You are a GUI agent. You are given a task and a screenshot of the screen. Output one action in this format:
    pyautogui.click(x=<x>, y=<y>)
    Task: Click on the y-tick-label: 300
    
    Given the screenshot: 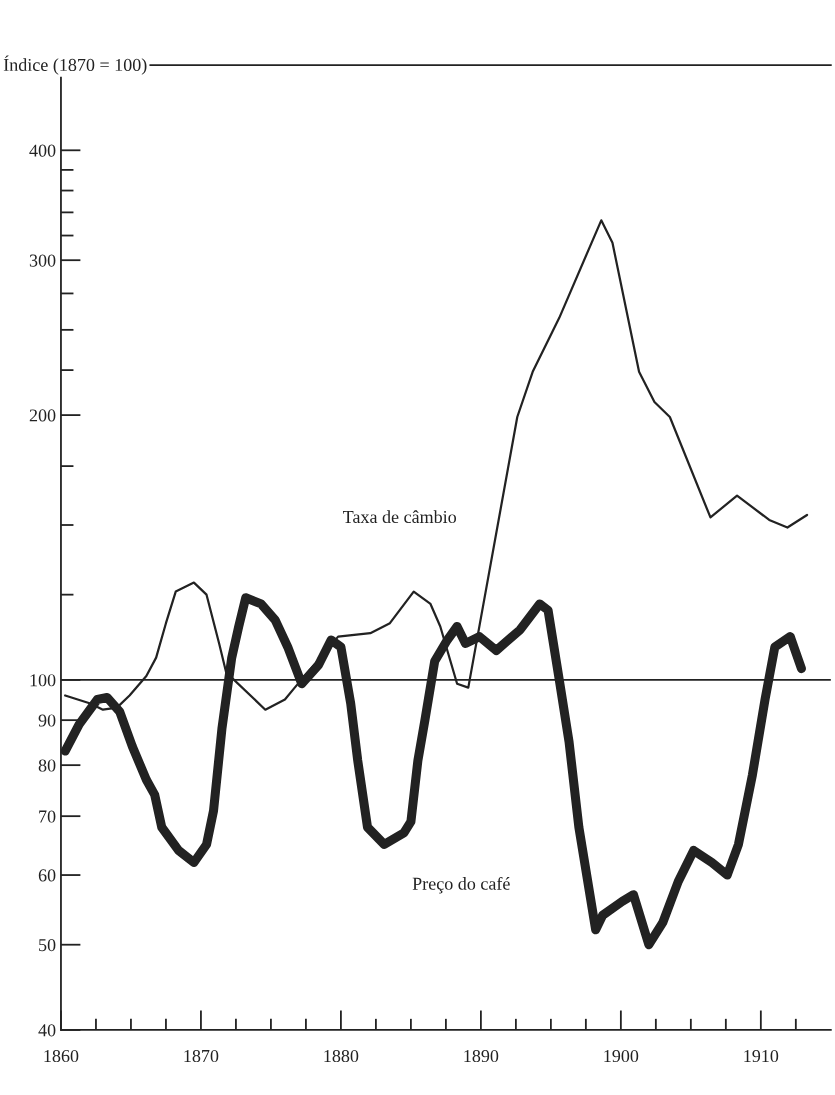 What is the action you would take?
    pyautogui.click(x=42, y=260)
    